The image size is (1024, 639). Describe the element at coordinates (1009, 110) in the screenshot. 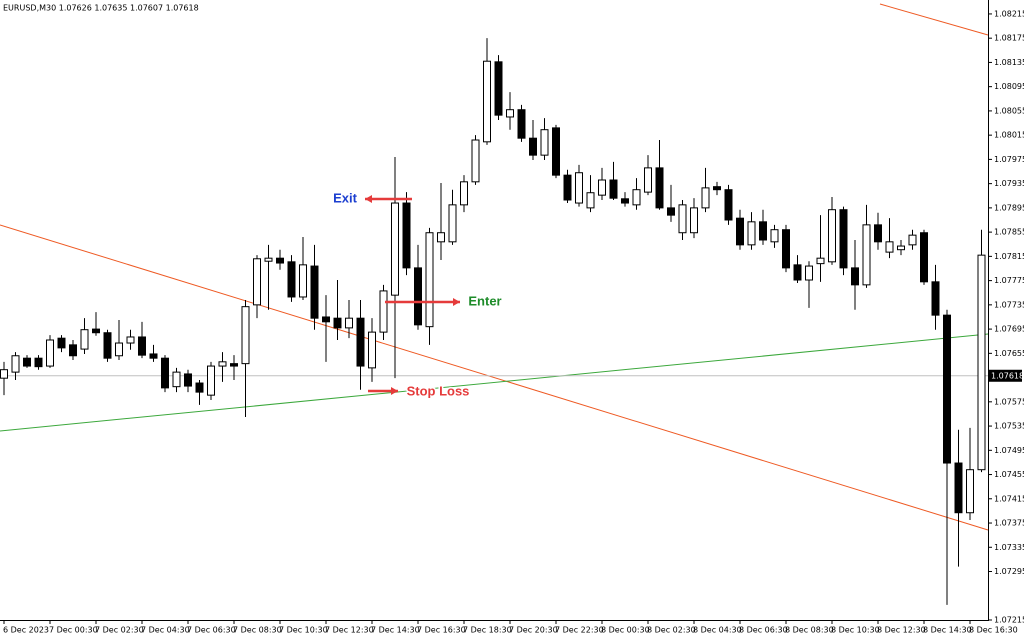

I see `y-tick-label: 1.08055` at that location.